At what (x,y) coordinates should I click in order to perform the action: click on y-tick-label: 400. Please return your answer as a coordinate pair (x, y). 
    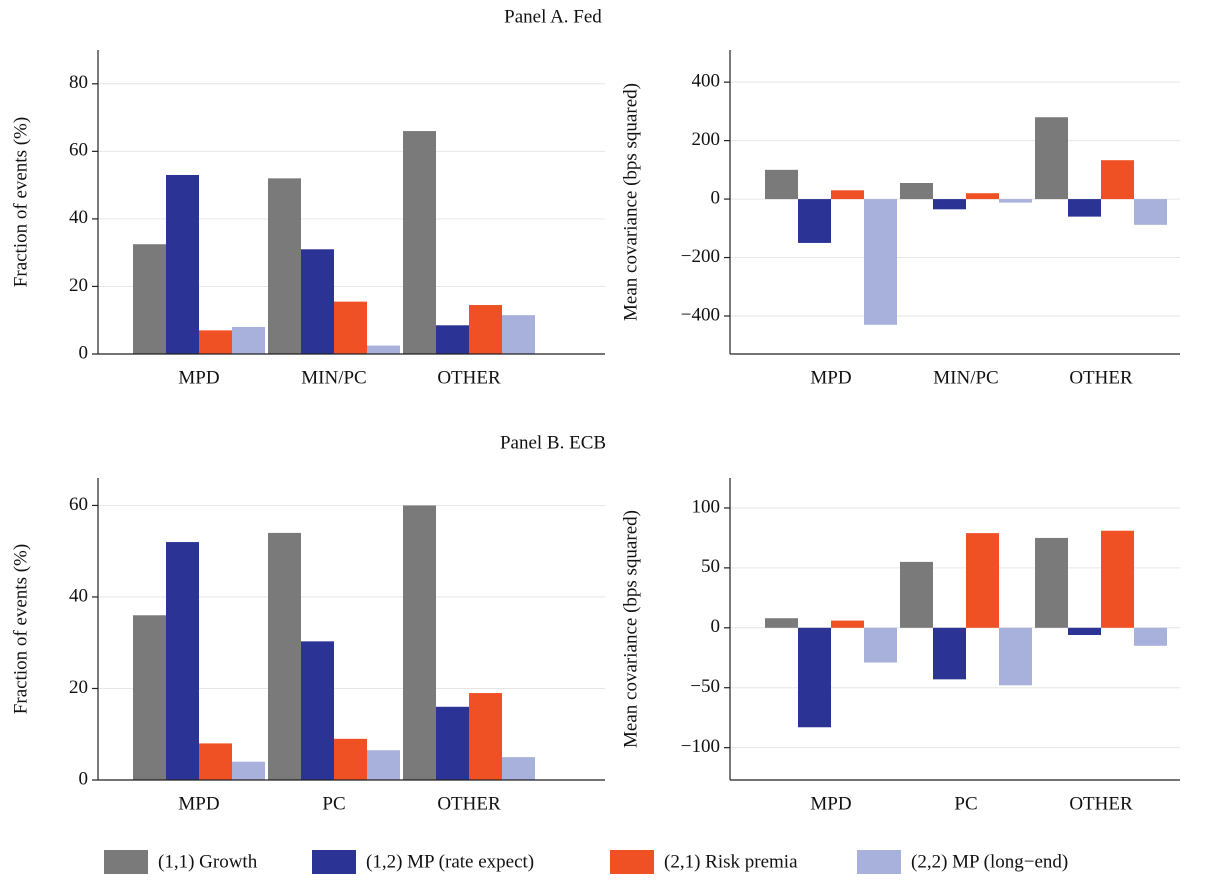
    Looking at the image, I should click on (706, 81).